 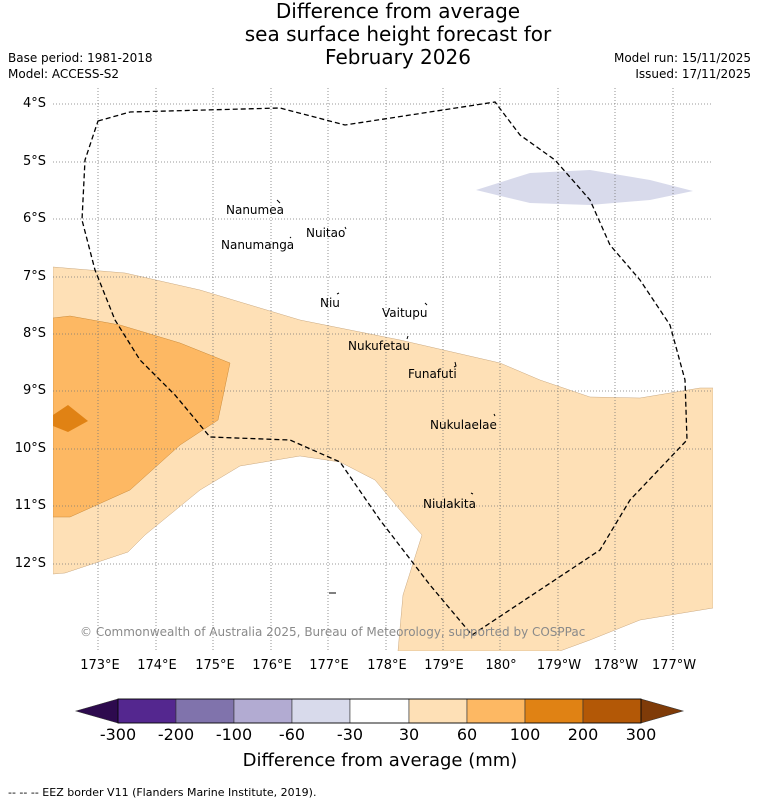 I want to click on model-name: Model: ACCESS-S2, so click(x=64, y=74).